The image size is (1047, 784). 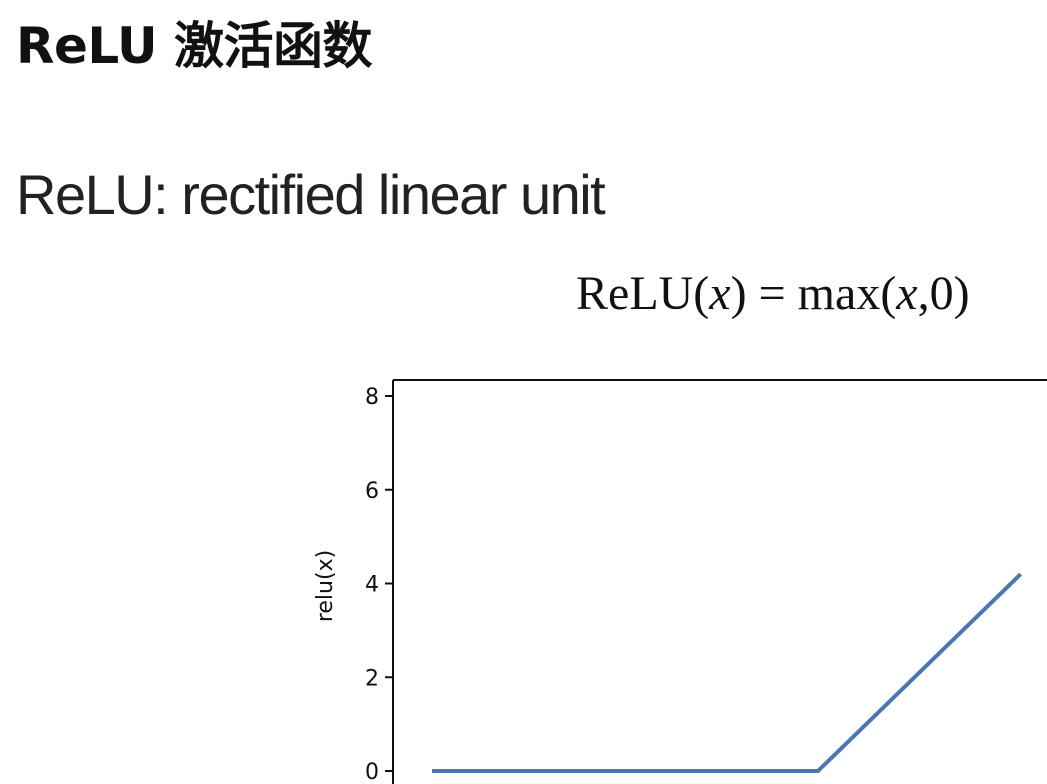 I want to click on formula-equals: =, so click(x=772, y=293).